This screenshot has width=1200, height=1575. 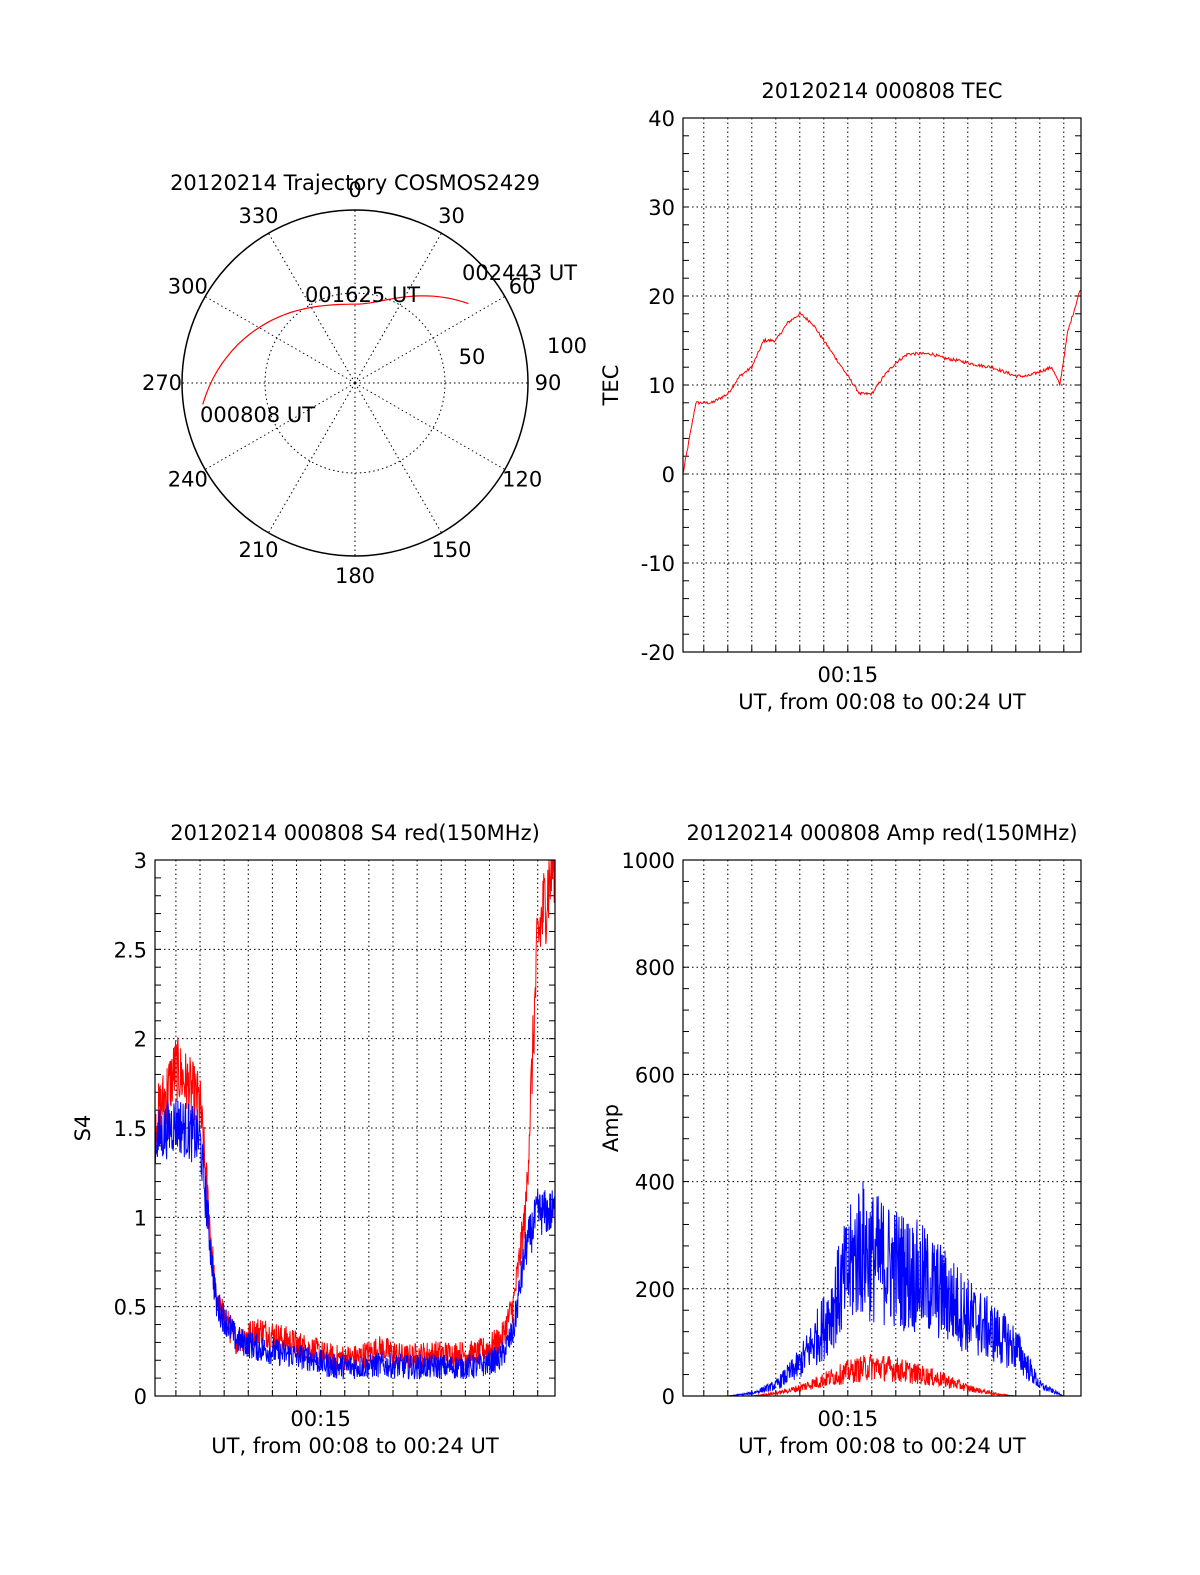 I want to click on polar-outer-circle, so click(x=355, y=383).